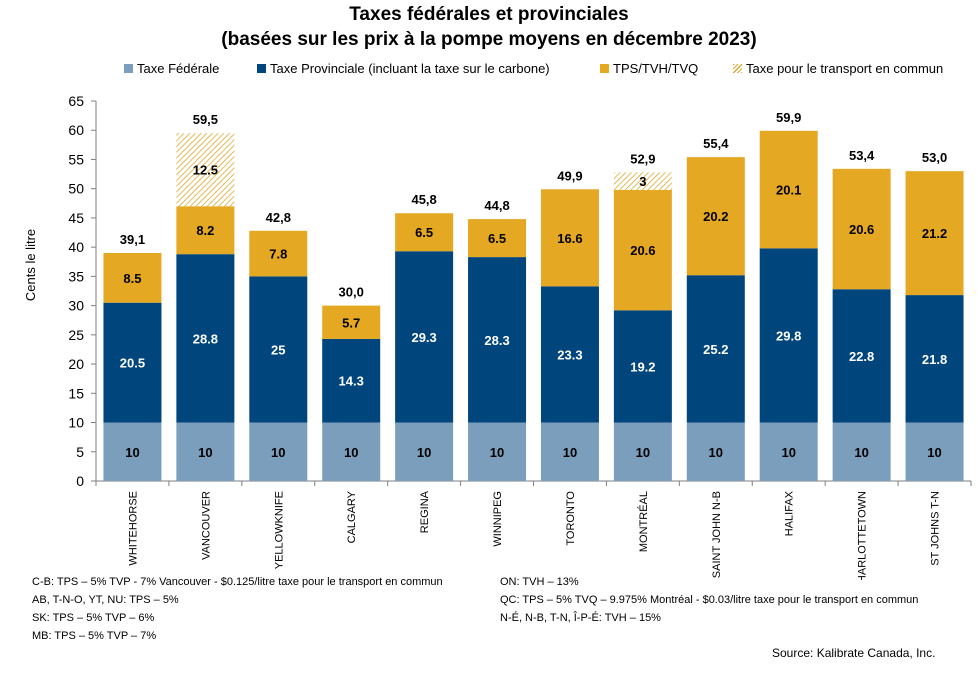 The image size is (978, 677). I want to click on segment-value-label: 20.5, so click(132, 363).